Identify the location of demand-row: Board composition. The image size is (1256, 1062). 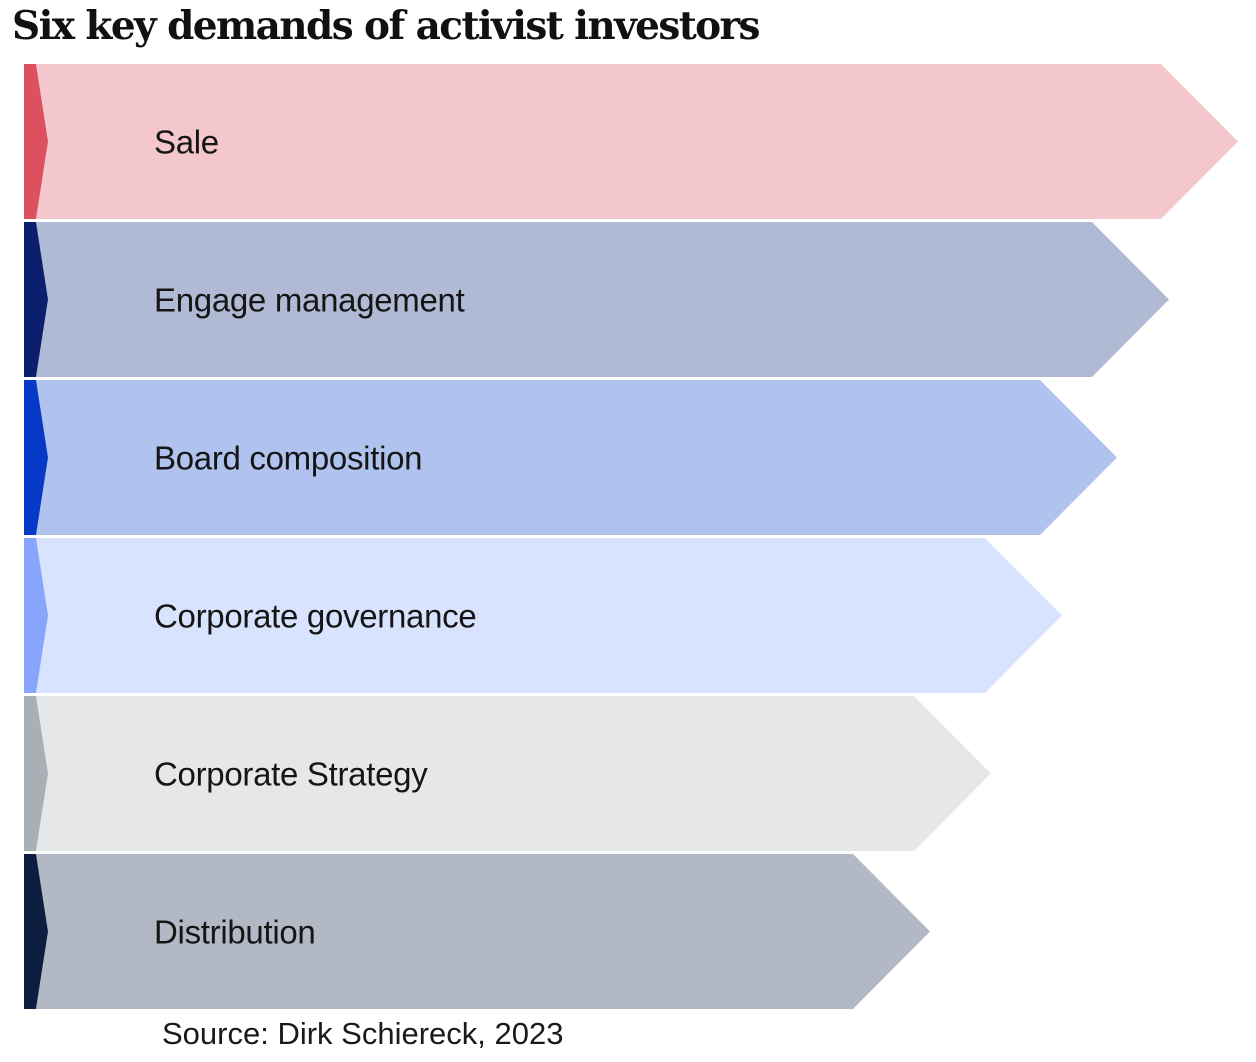
(570, 457).